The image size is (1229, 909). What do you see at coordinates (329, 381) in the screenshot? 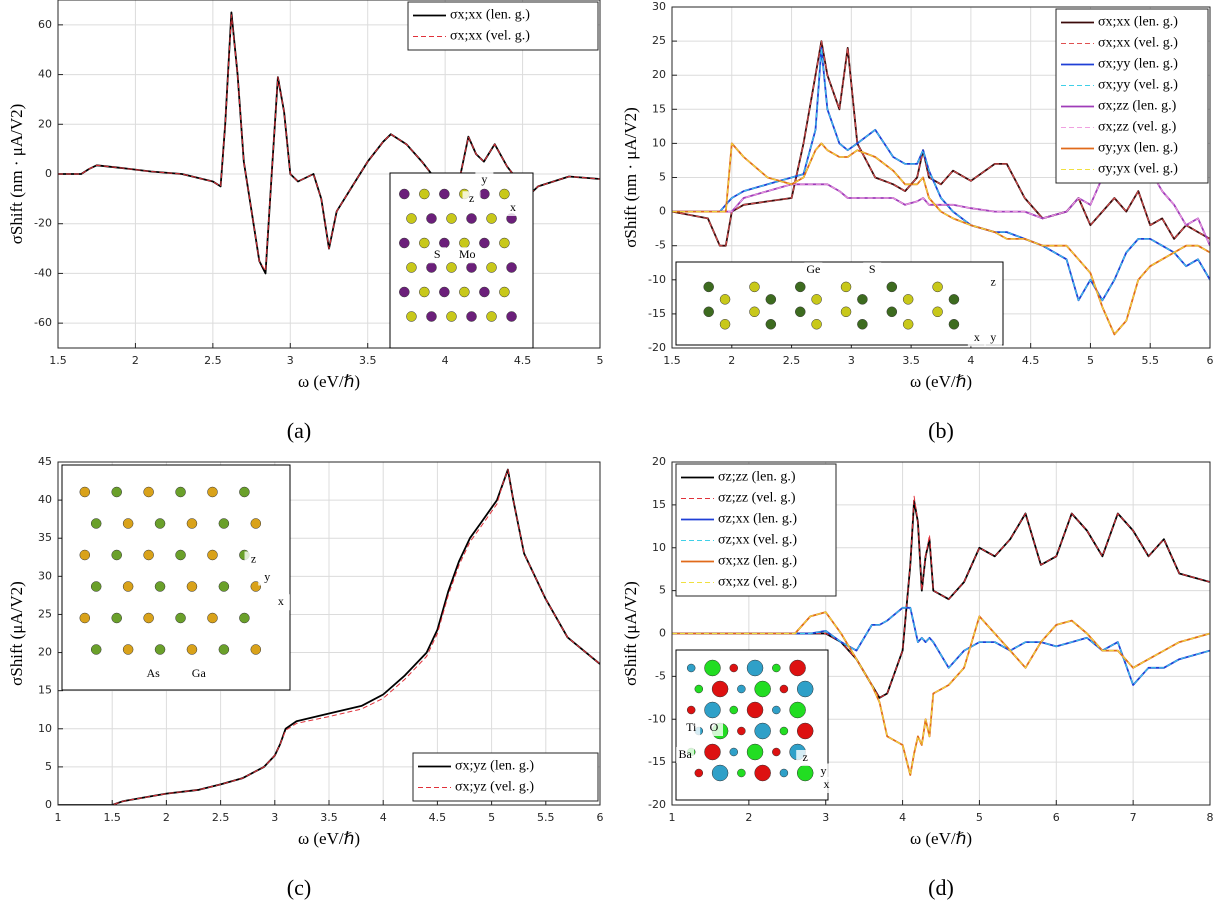
I see `x-axis-label: ω (eV/ℏ)` at bounding box center [329, 381].